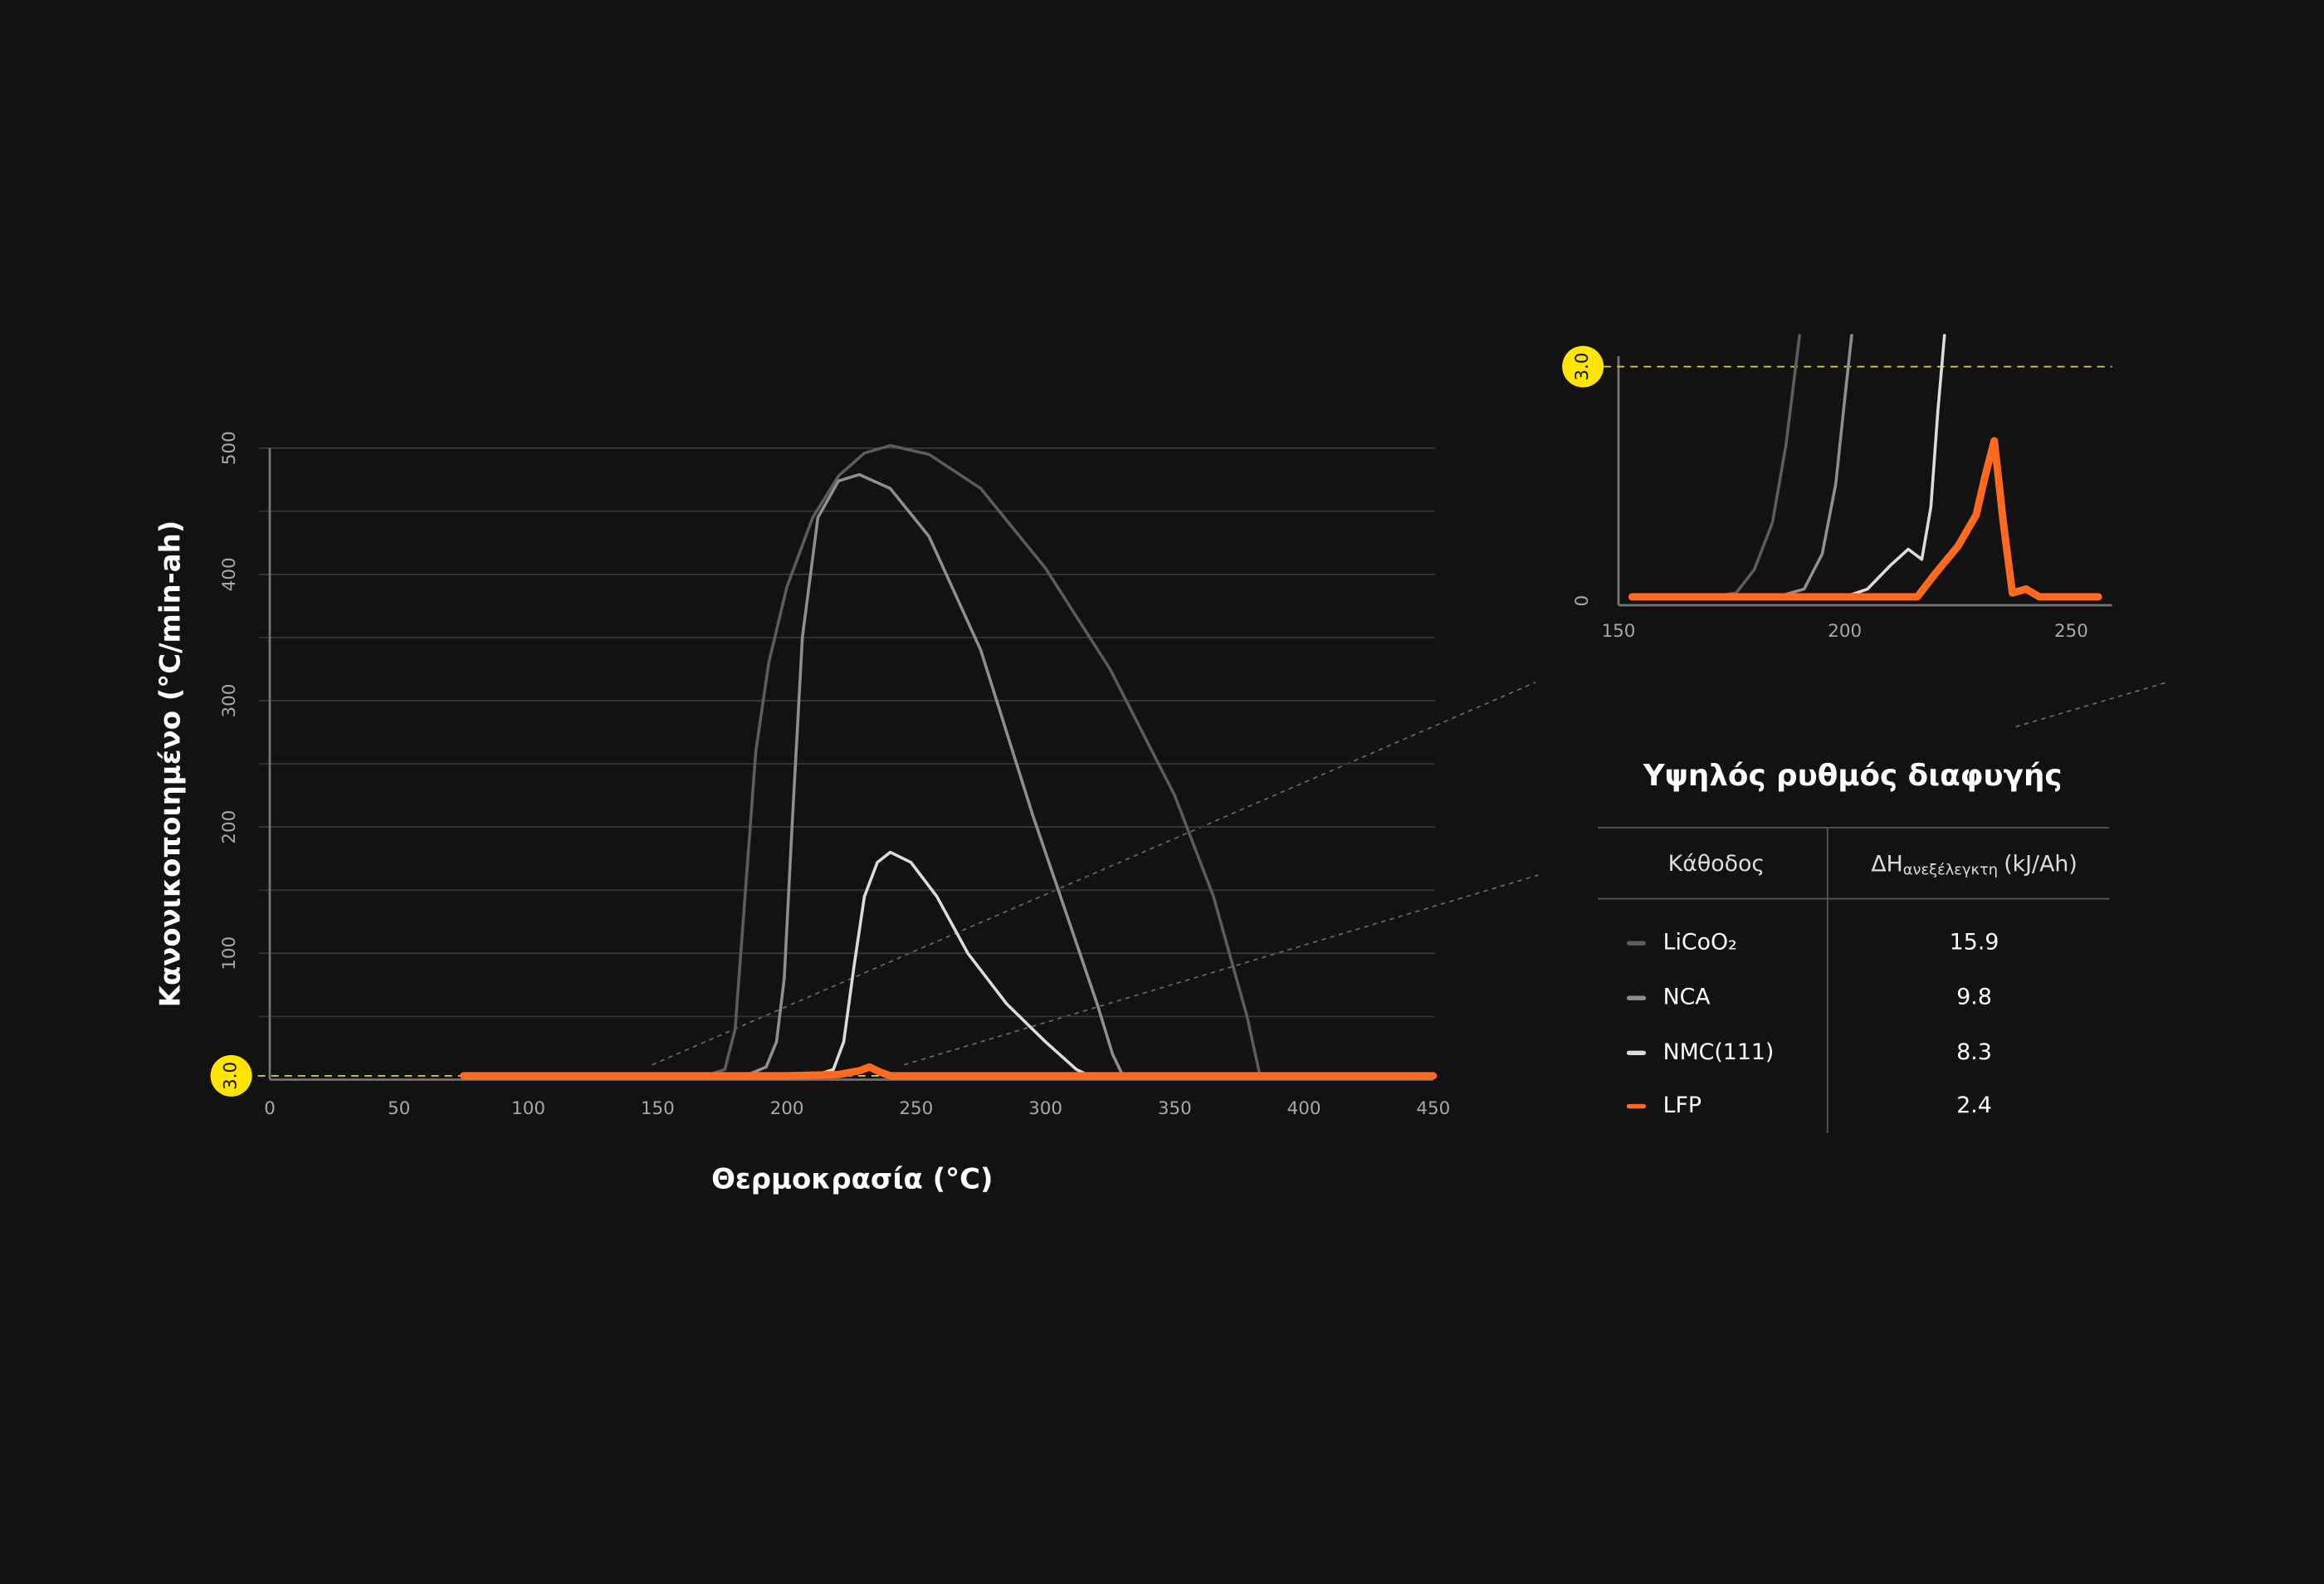 This screenshot has height=1584, width=2324. Describe the element at coordinates (1175, 1109) in the screenshot. I see `x-tick-label: 350` at that location.